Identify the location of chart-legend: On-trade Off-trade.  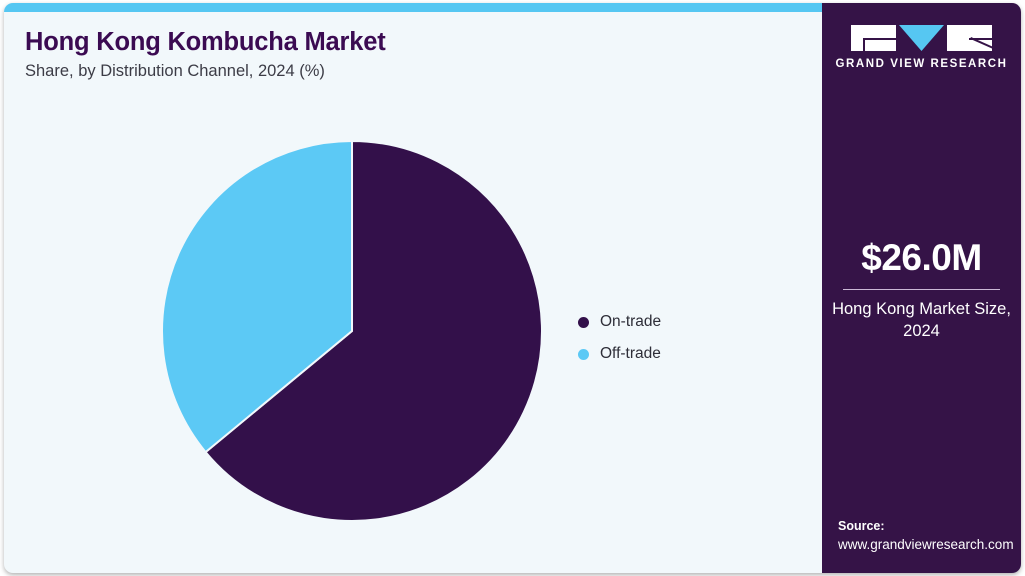
(619, 338).